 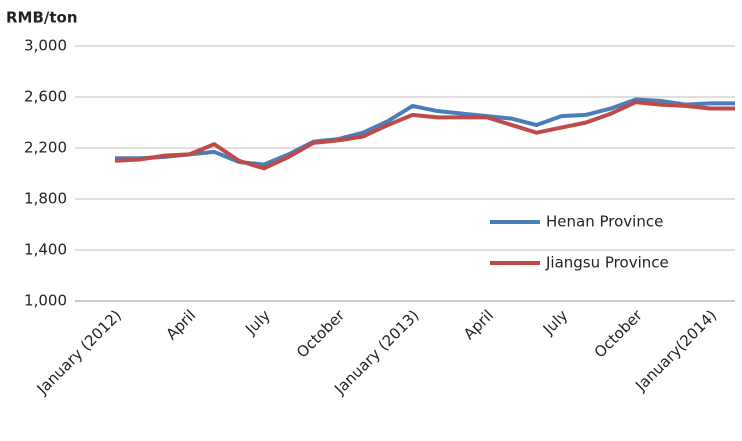 I want to click on legend-label: Henan Province, so click(x=604, y=222).